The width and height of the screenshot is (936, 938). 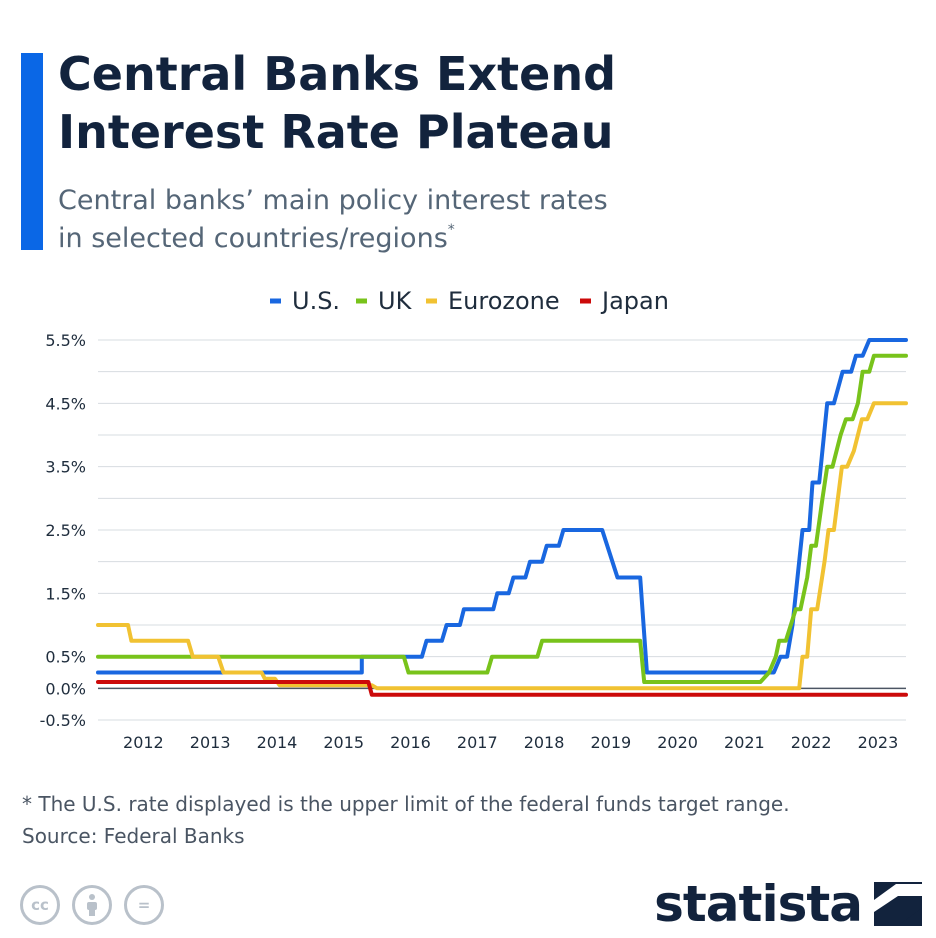 I want to click on y-tick-label: 4.5%, so click(x=65, y=403).